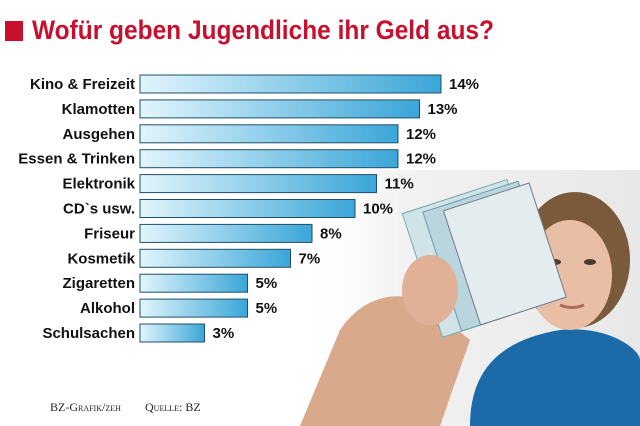  What do you see at coordinates (109, 233) in the screenshot?
I see `category-label: Friseur` at bounding box center [109, 233].